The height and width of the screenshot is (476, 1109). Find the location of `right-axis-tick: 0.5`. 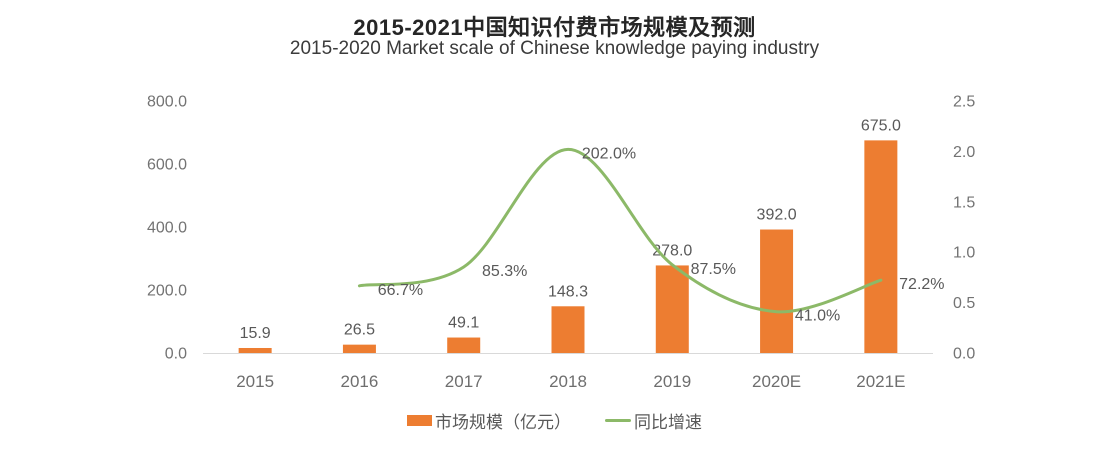

right-axis-tick: 0.5 is located at coordinates (964, 303).